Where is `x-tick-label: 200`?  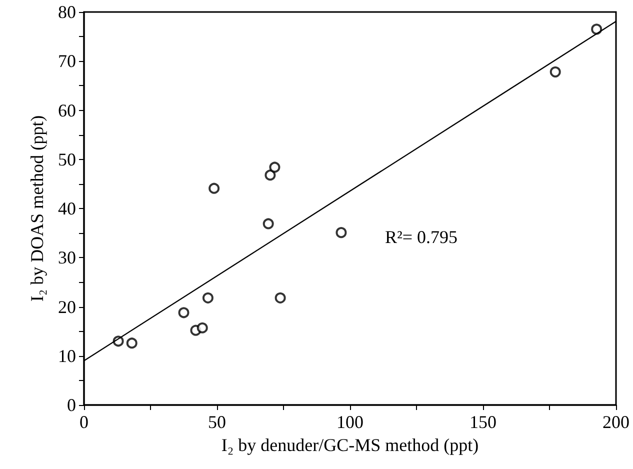
x-tick-label: 200 is located at coordinates (616, 422).